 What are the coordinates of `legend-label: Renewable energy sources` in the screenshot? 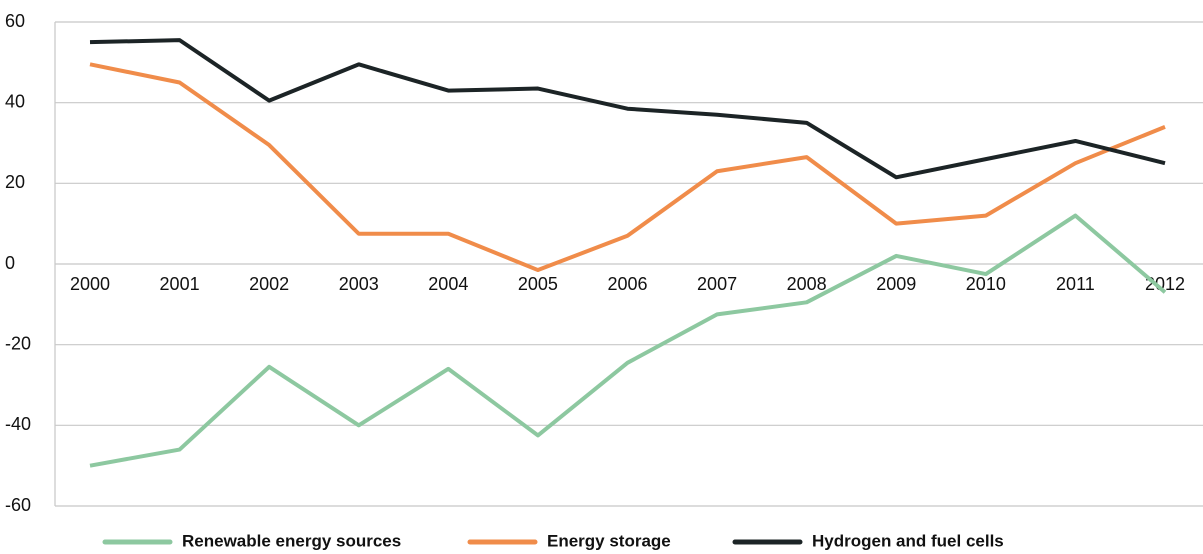 It's located at (291, 540).